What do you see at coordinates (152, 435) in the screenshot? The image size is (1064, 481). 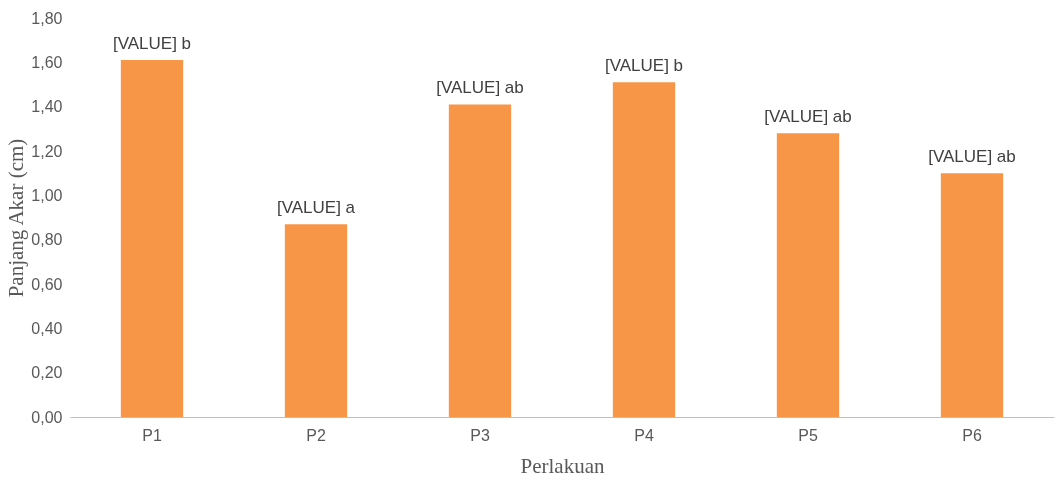 I see `x-tick-label: P1` at bounding box center [152, 435].